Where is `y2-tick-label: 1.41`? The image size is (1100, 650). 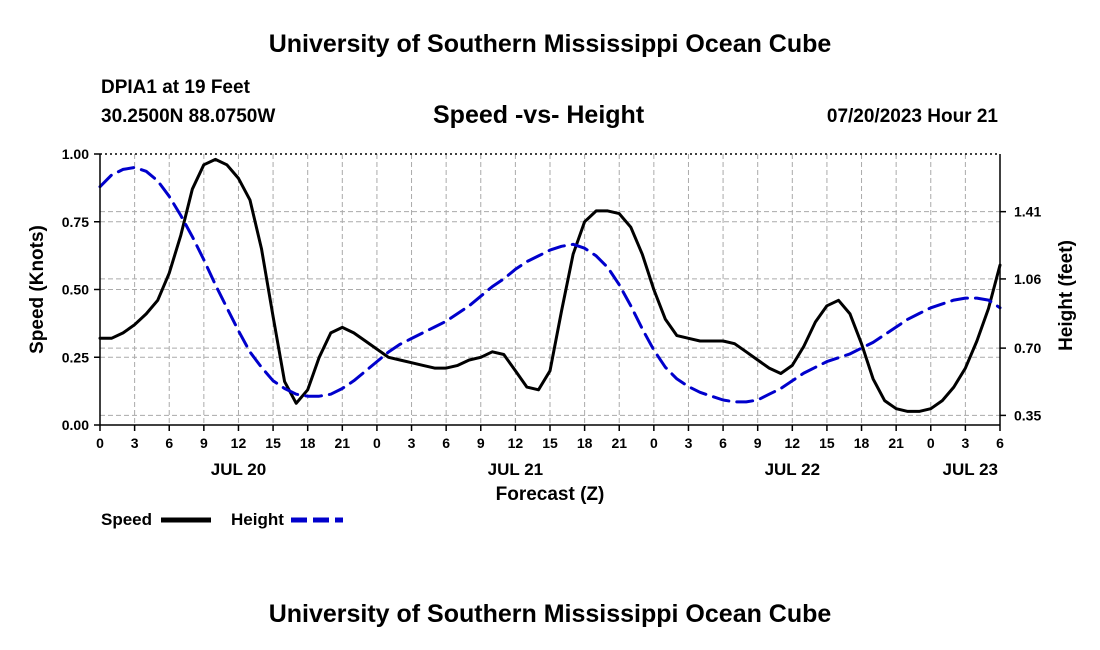
y2-tick-label: 1.41 is located at coordinates (1027, 212).